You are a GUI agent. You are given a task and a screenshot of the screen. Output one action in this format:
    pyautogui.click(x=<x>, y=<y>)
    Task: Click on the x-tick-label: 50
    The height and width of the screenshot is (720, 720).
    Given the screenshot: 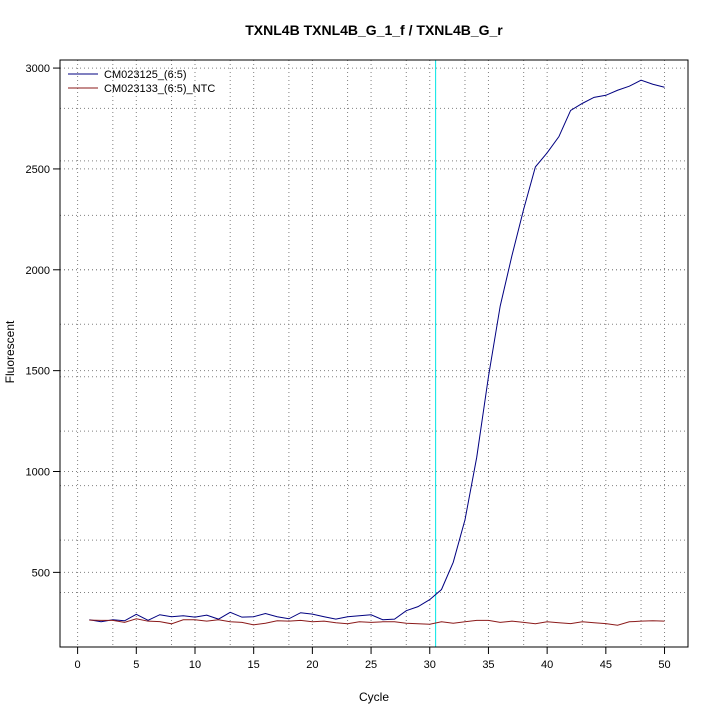 What is the action you would take?
    pyautogui.click(x=664, y=665)
    